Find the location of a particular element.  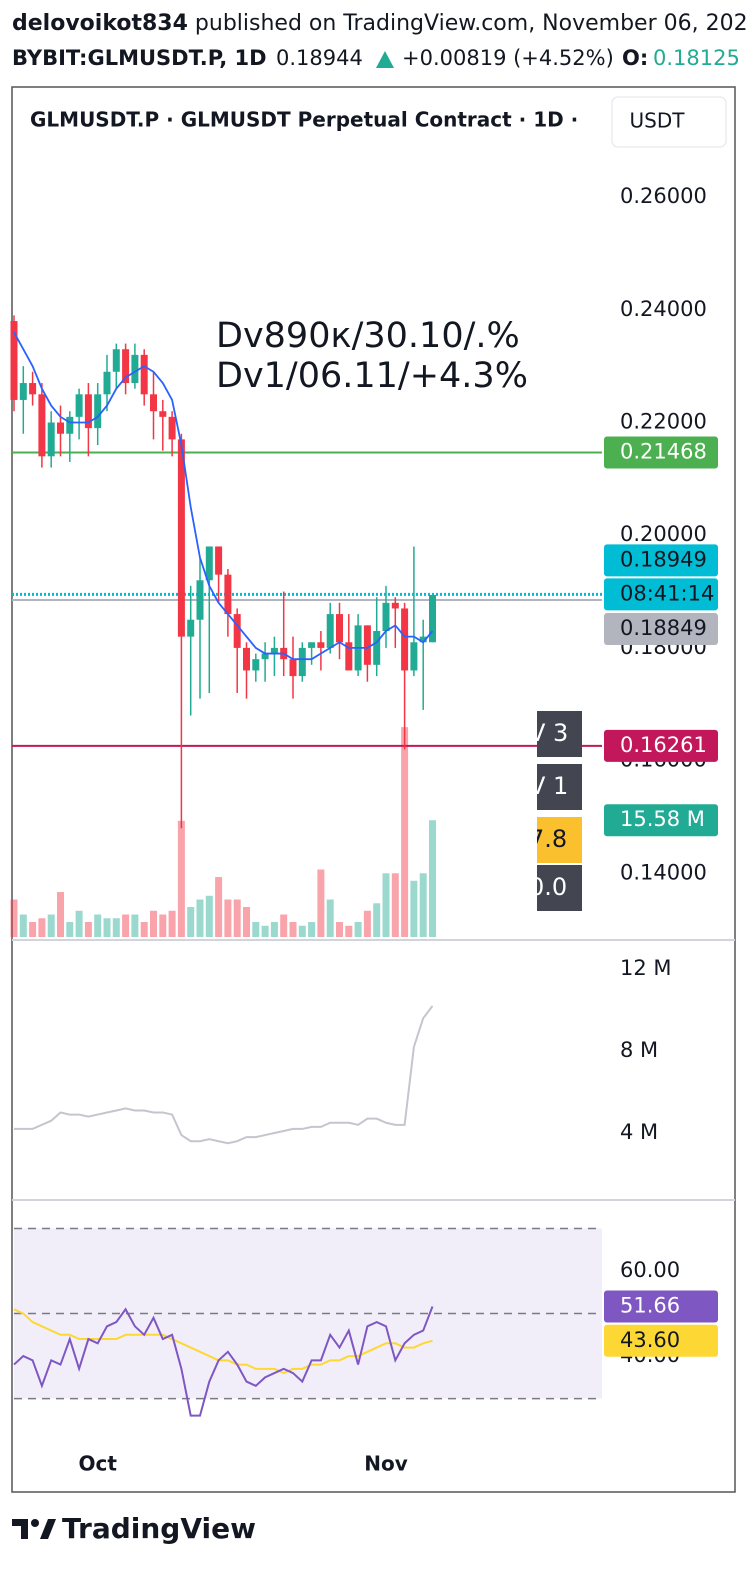

y-tick-label: 60.00 is located at coordinates (650, 1270).